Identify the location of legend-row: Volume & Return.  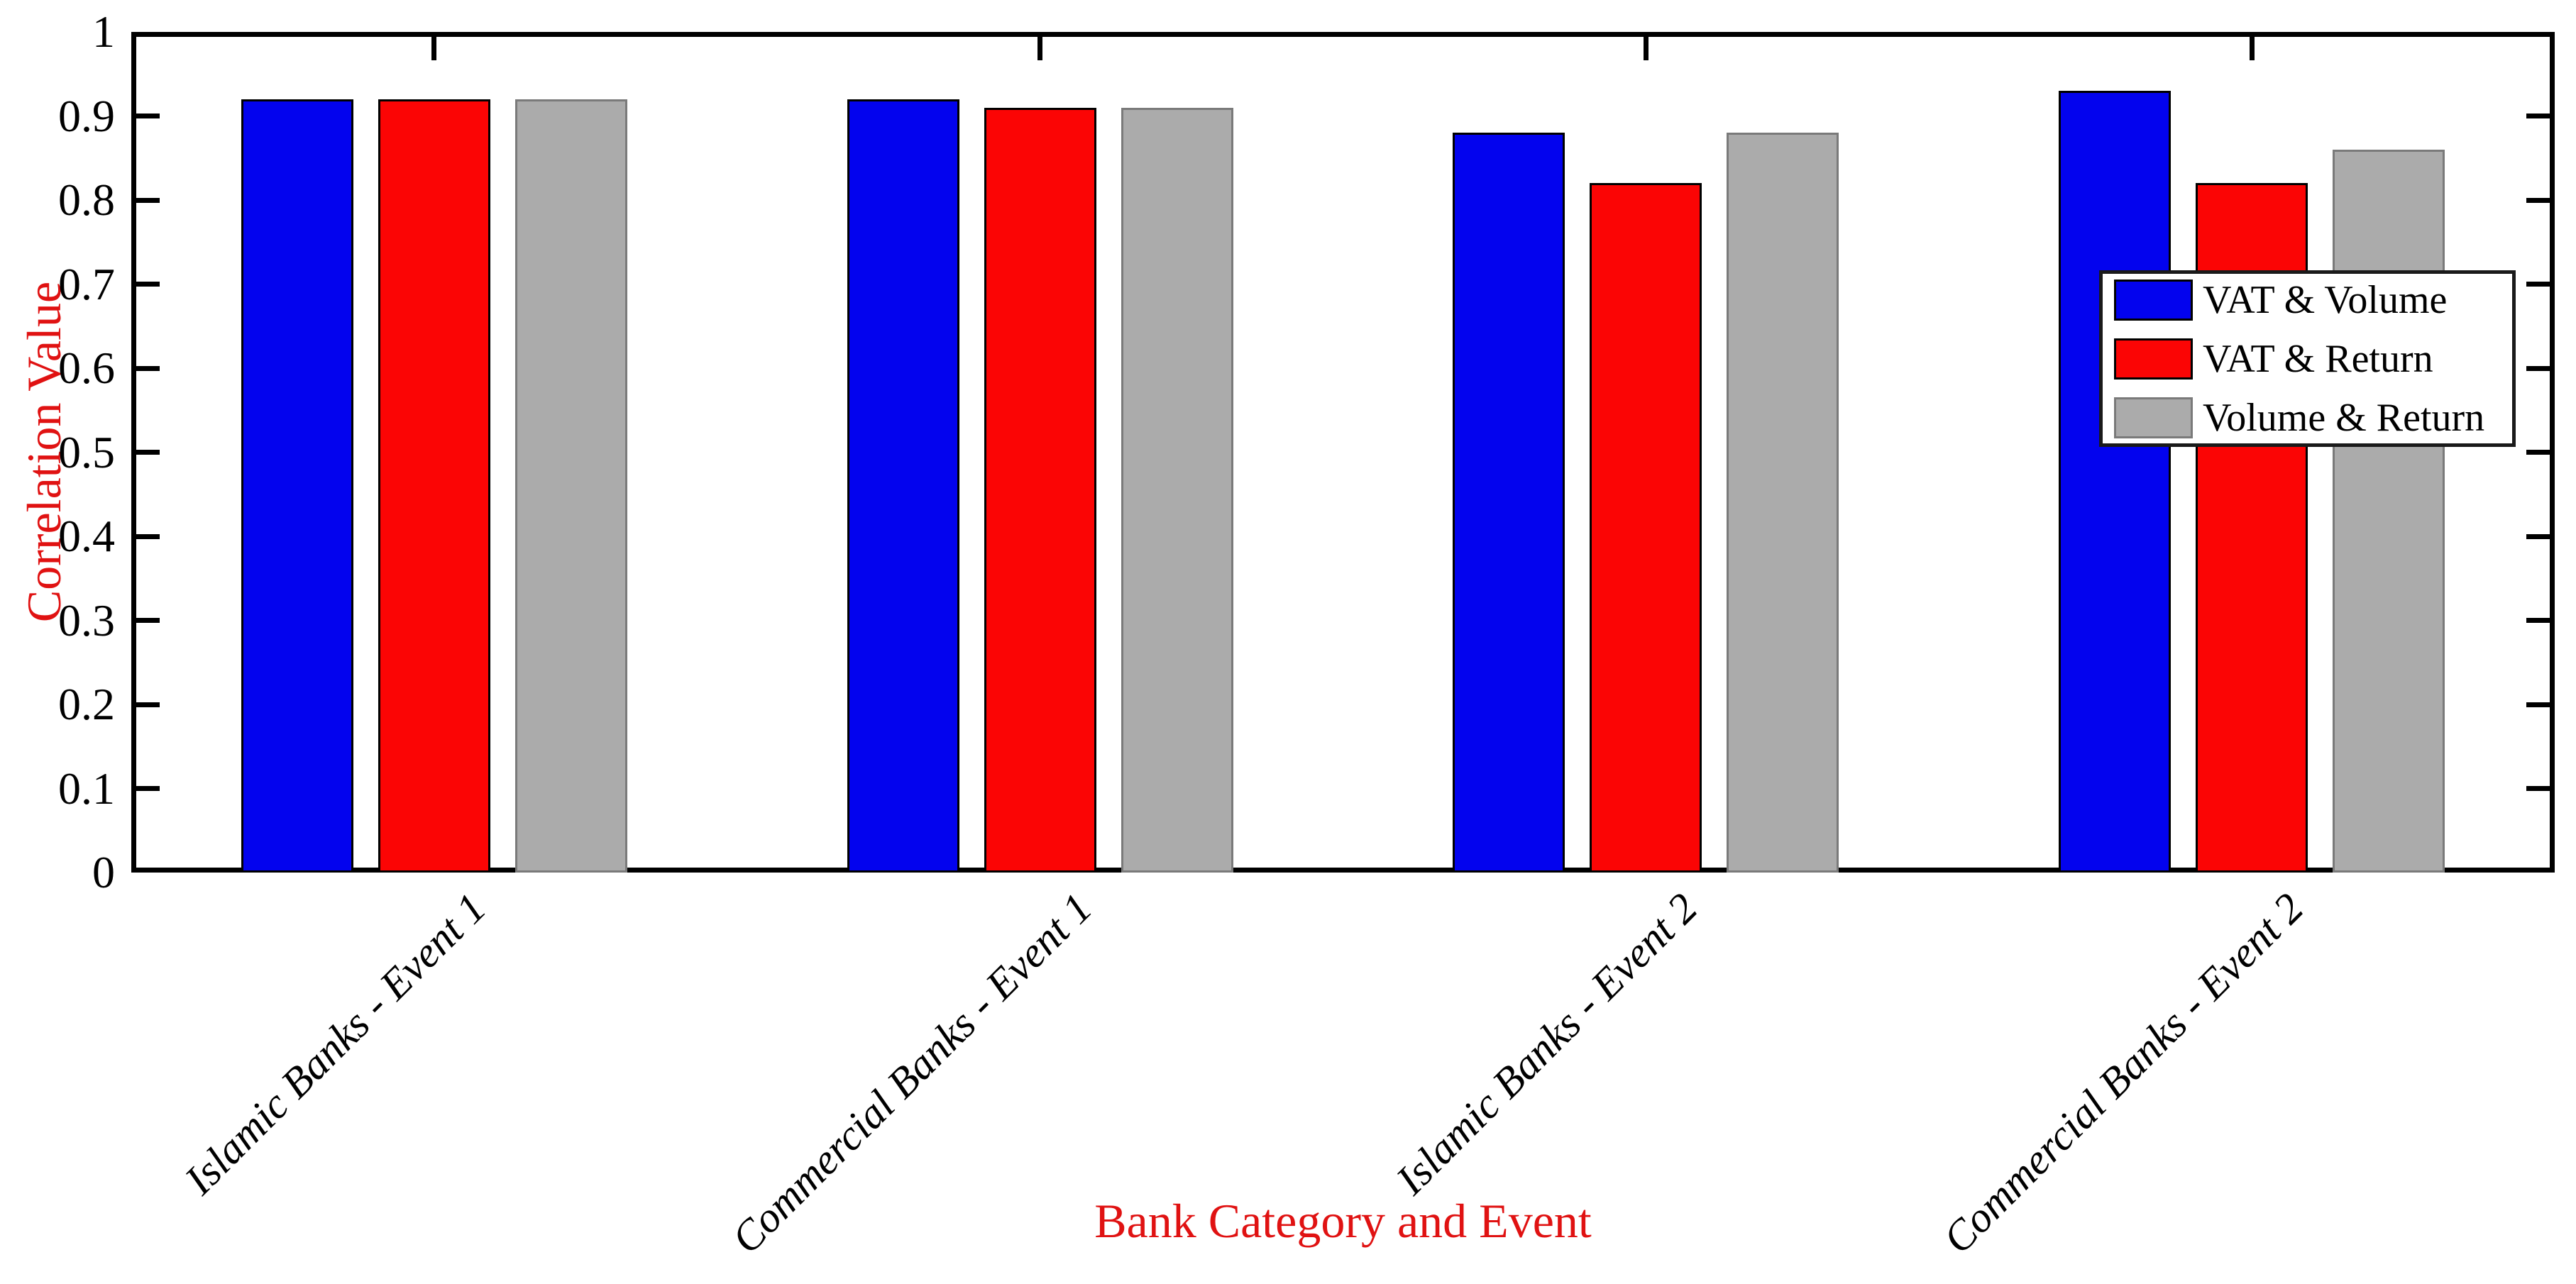
(2313, 417).